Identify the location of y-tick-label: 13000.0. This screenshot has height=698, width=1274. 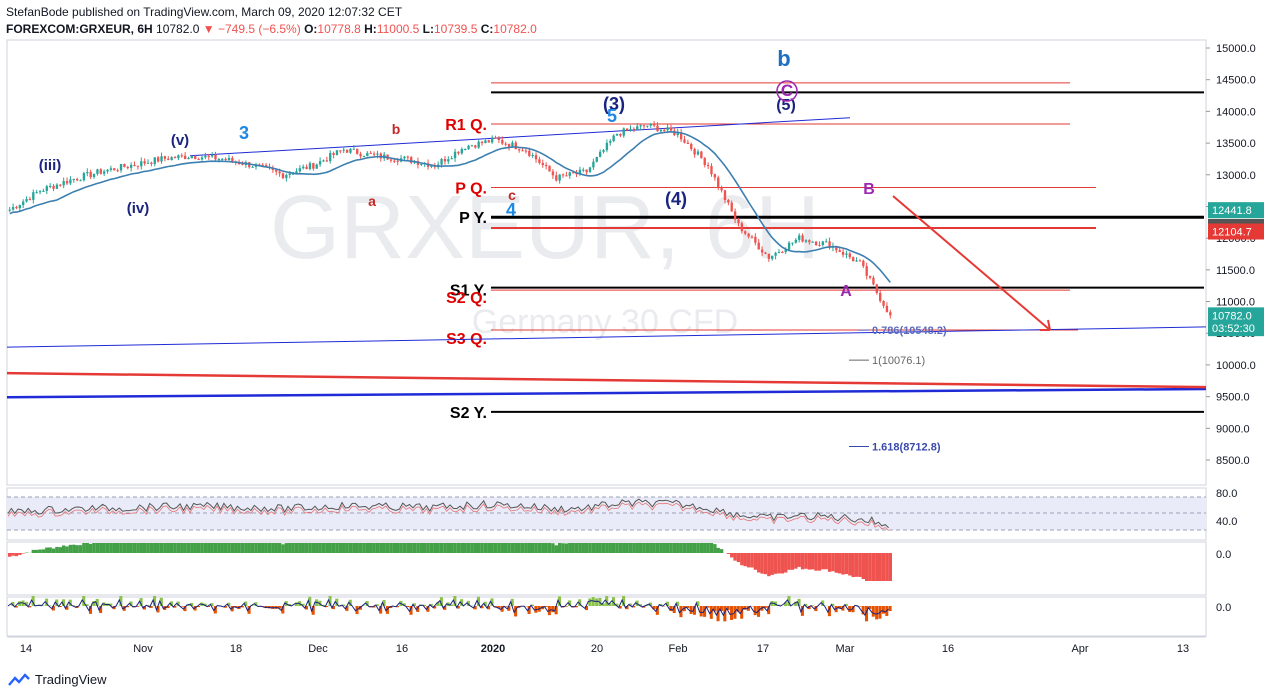
(1236, 176).